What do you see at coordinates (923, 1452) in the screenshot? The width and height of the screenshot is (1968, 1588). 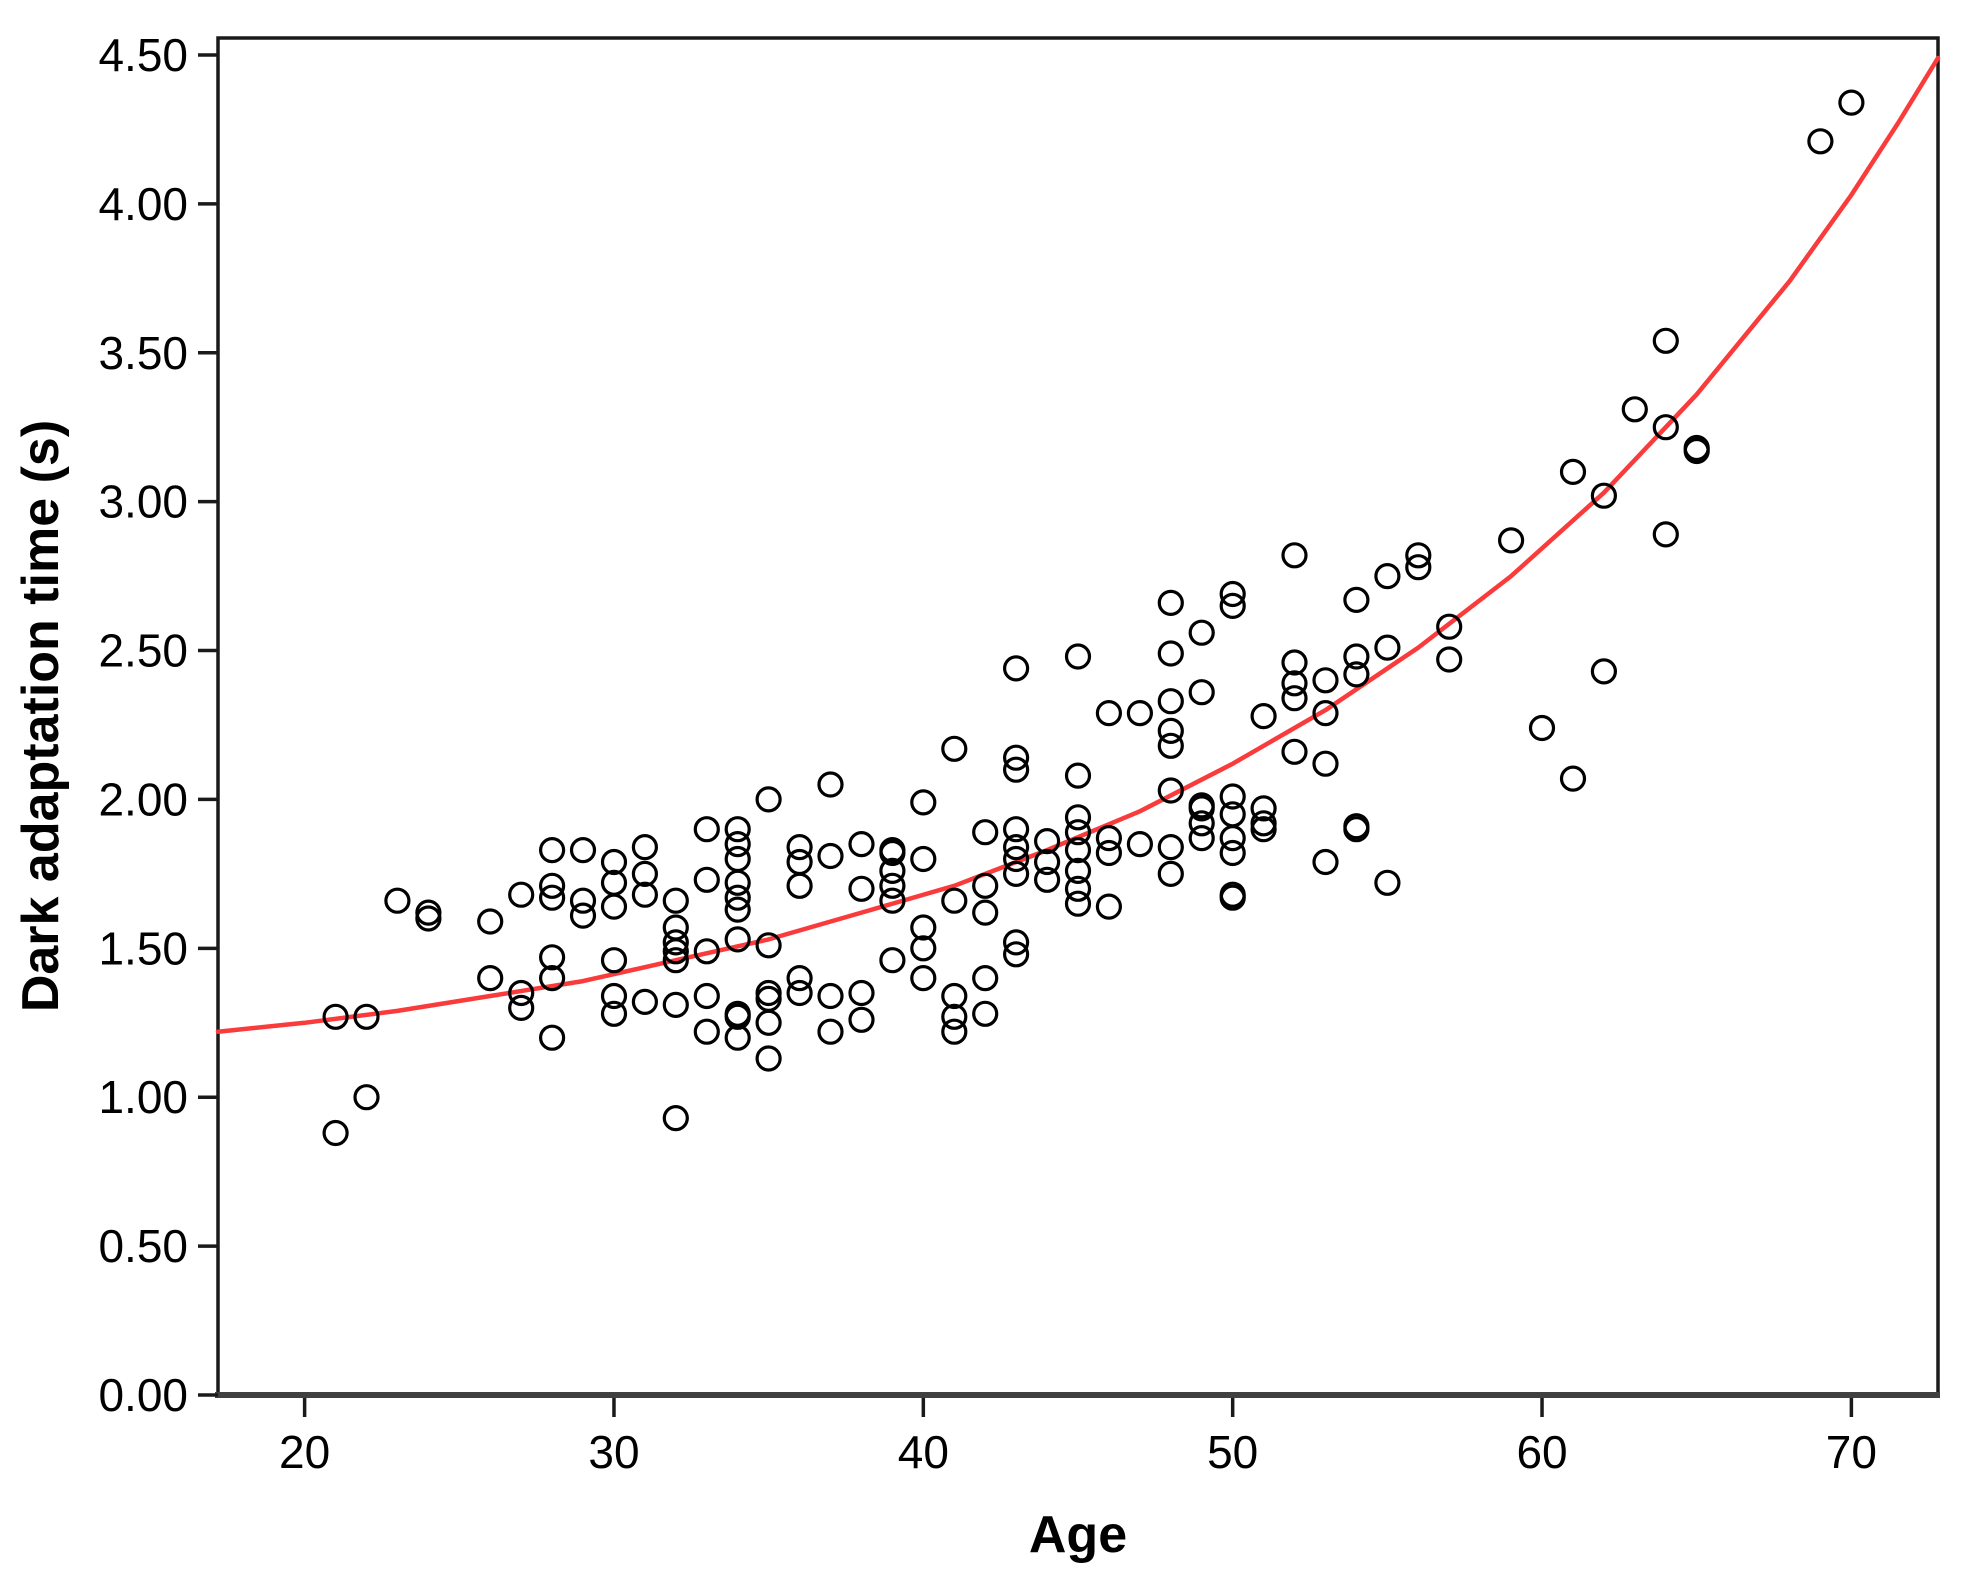 I see `x-tick-label: 40` at bounding box center [923, 1452].